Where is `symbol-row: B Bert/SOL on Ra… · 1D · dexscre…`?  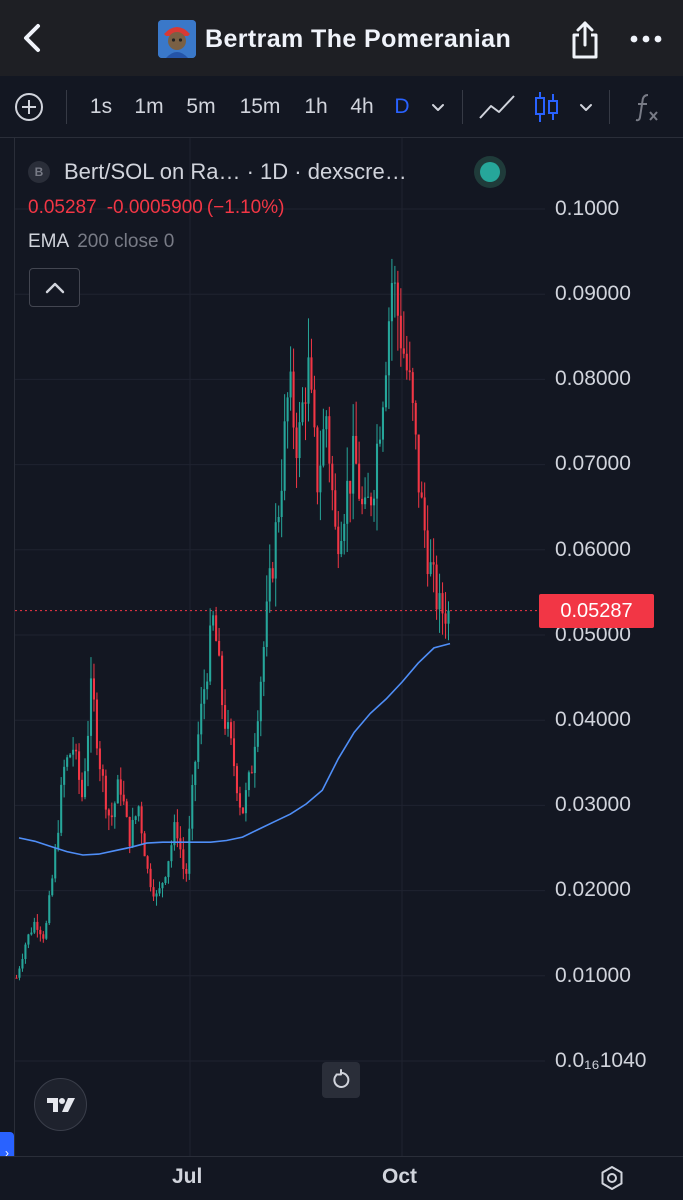
symbol-row: B Bert/SOL on Ra… · 1D · dexscre… is located at coordinates (264, 172).